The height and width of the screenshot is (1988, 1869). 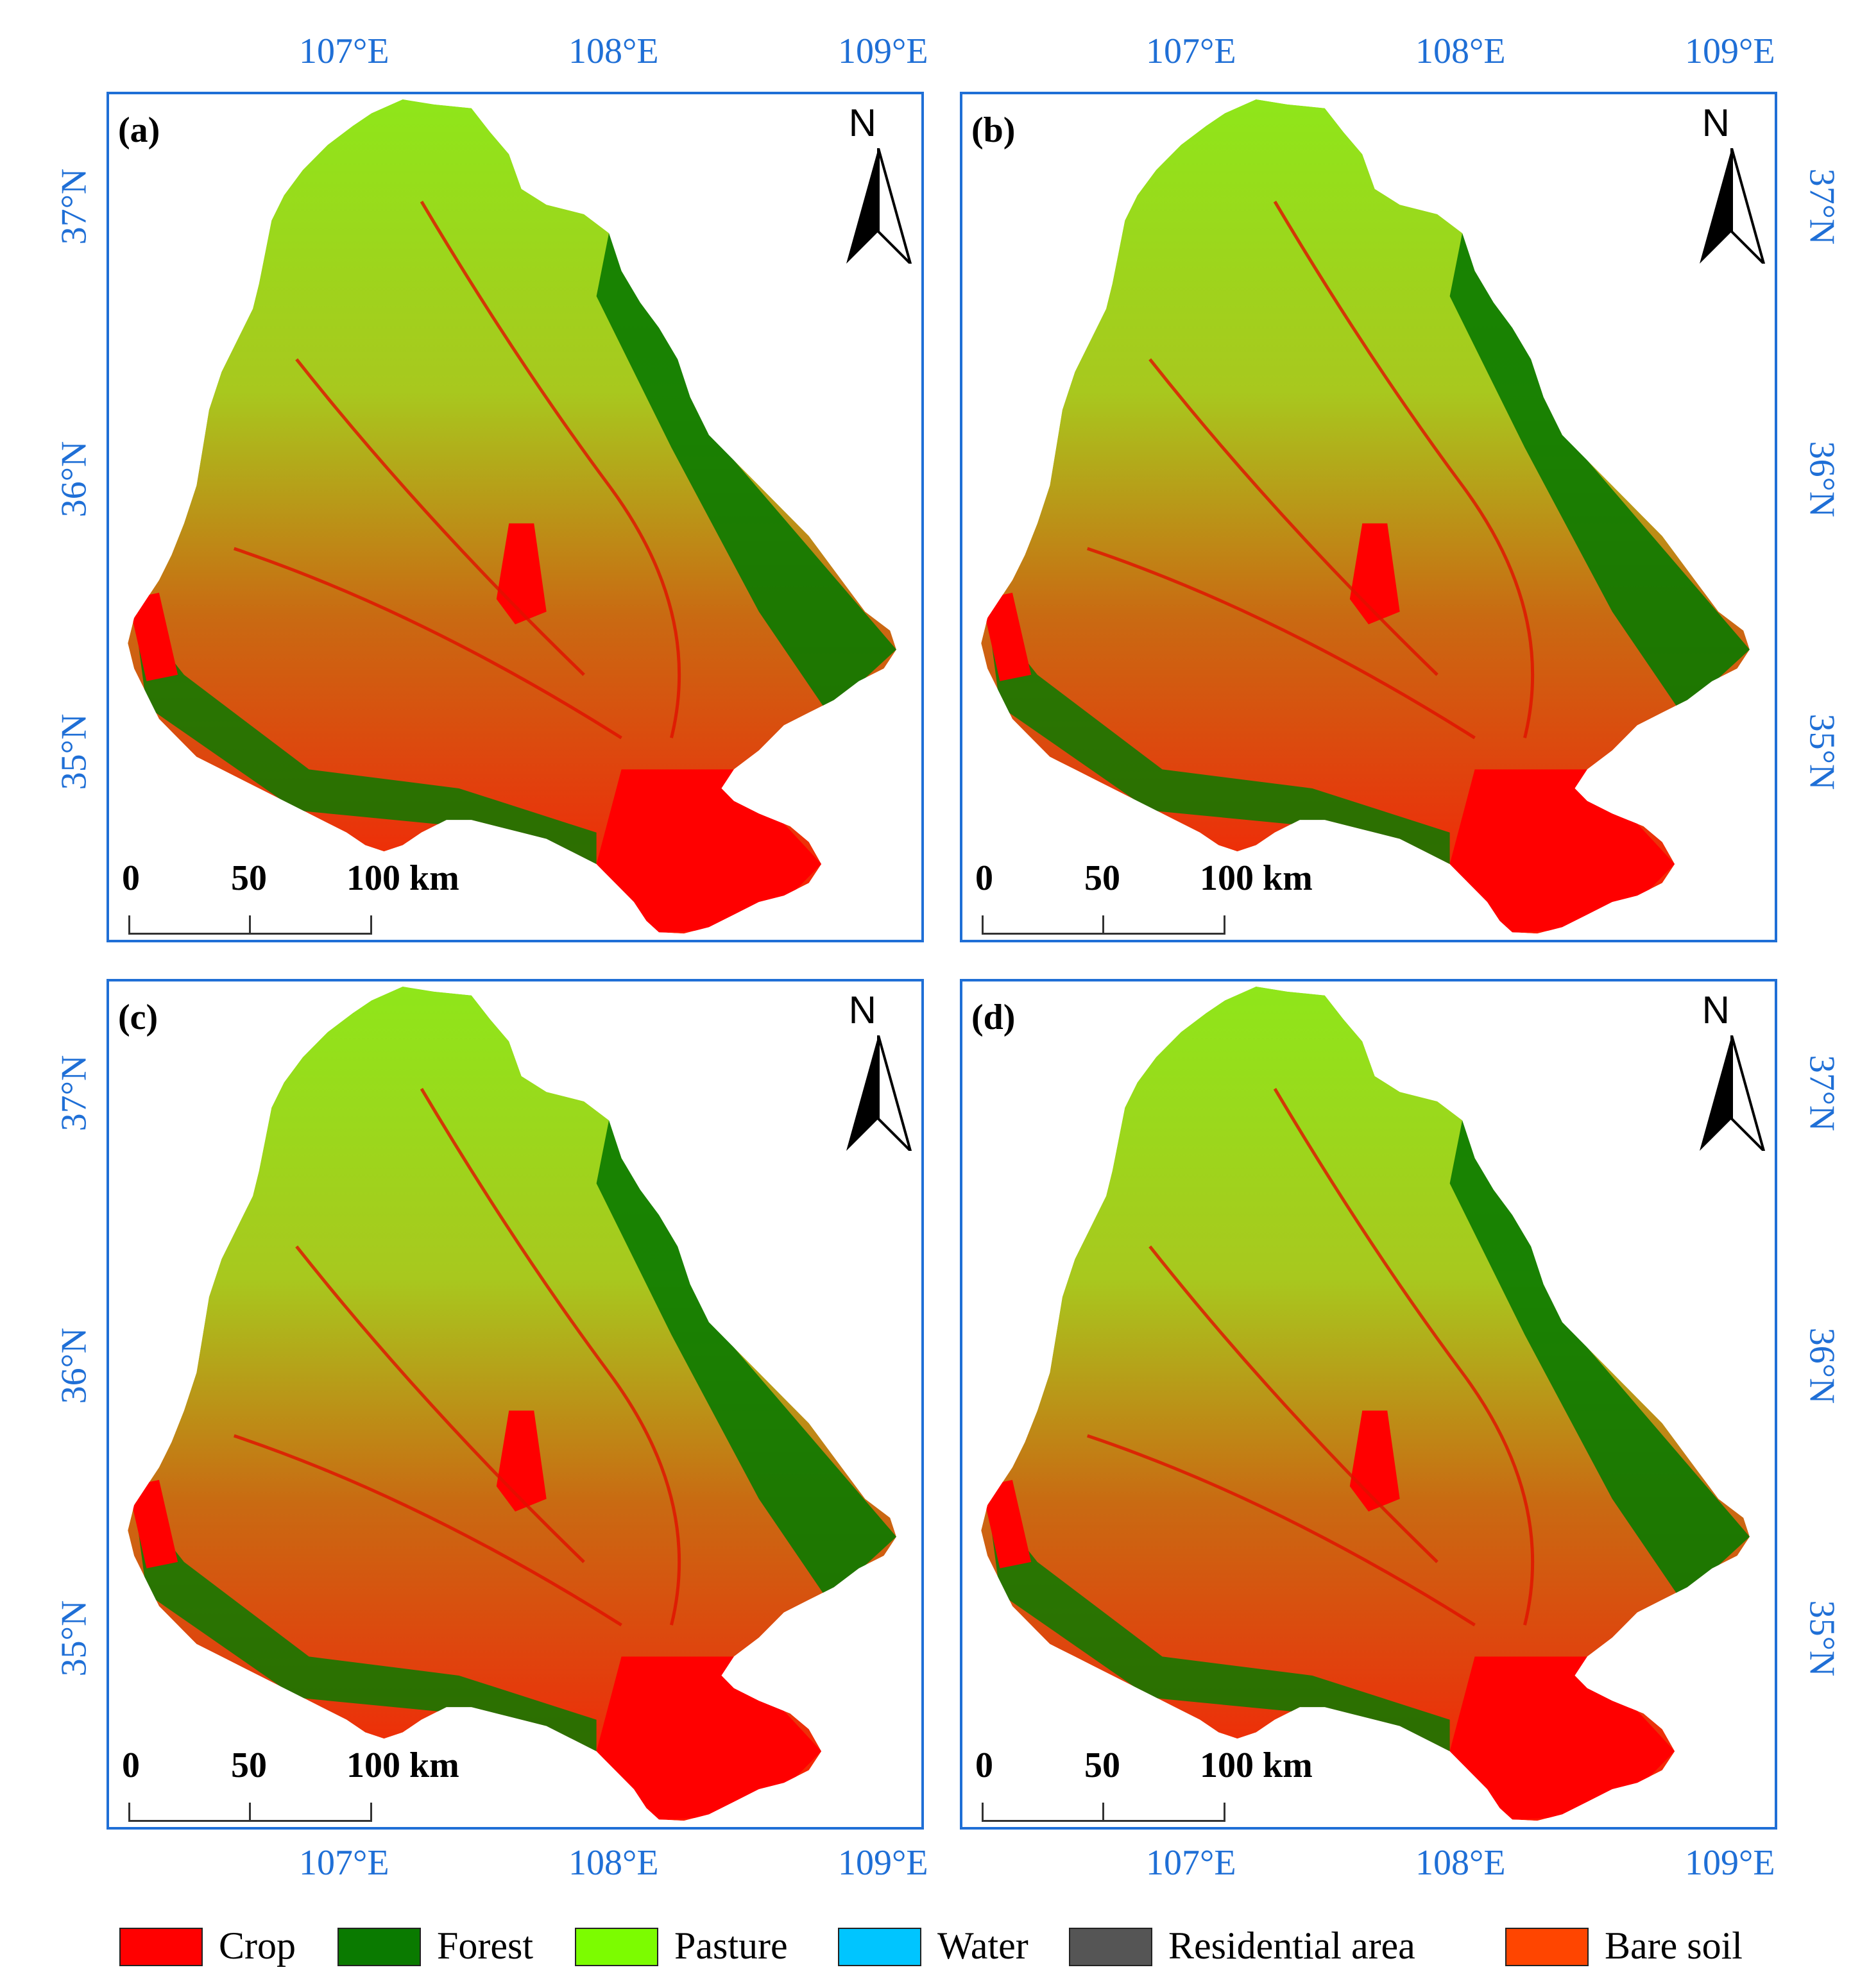 What do you see at coordinates (258, 1945) in the screenshot?
I see `legend-label-crop: Crop` at bounding box center [258, 1945].